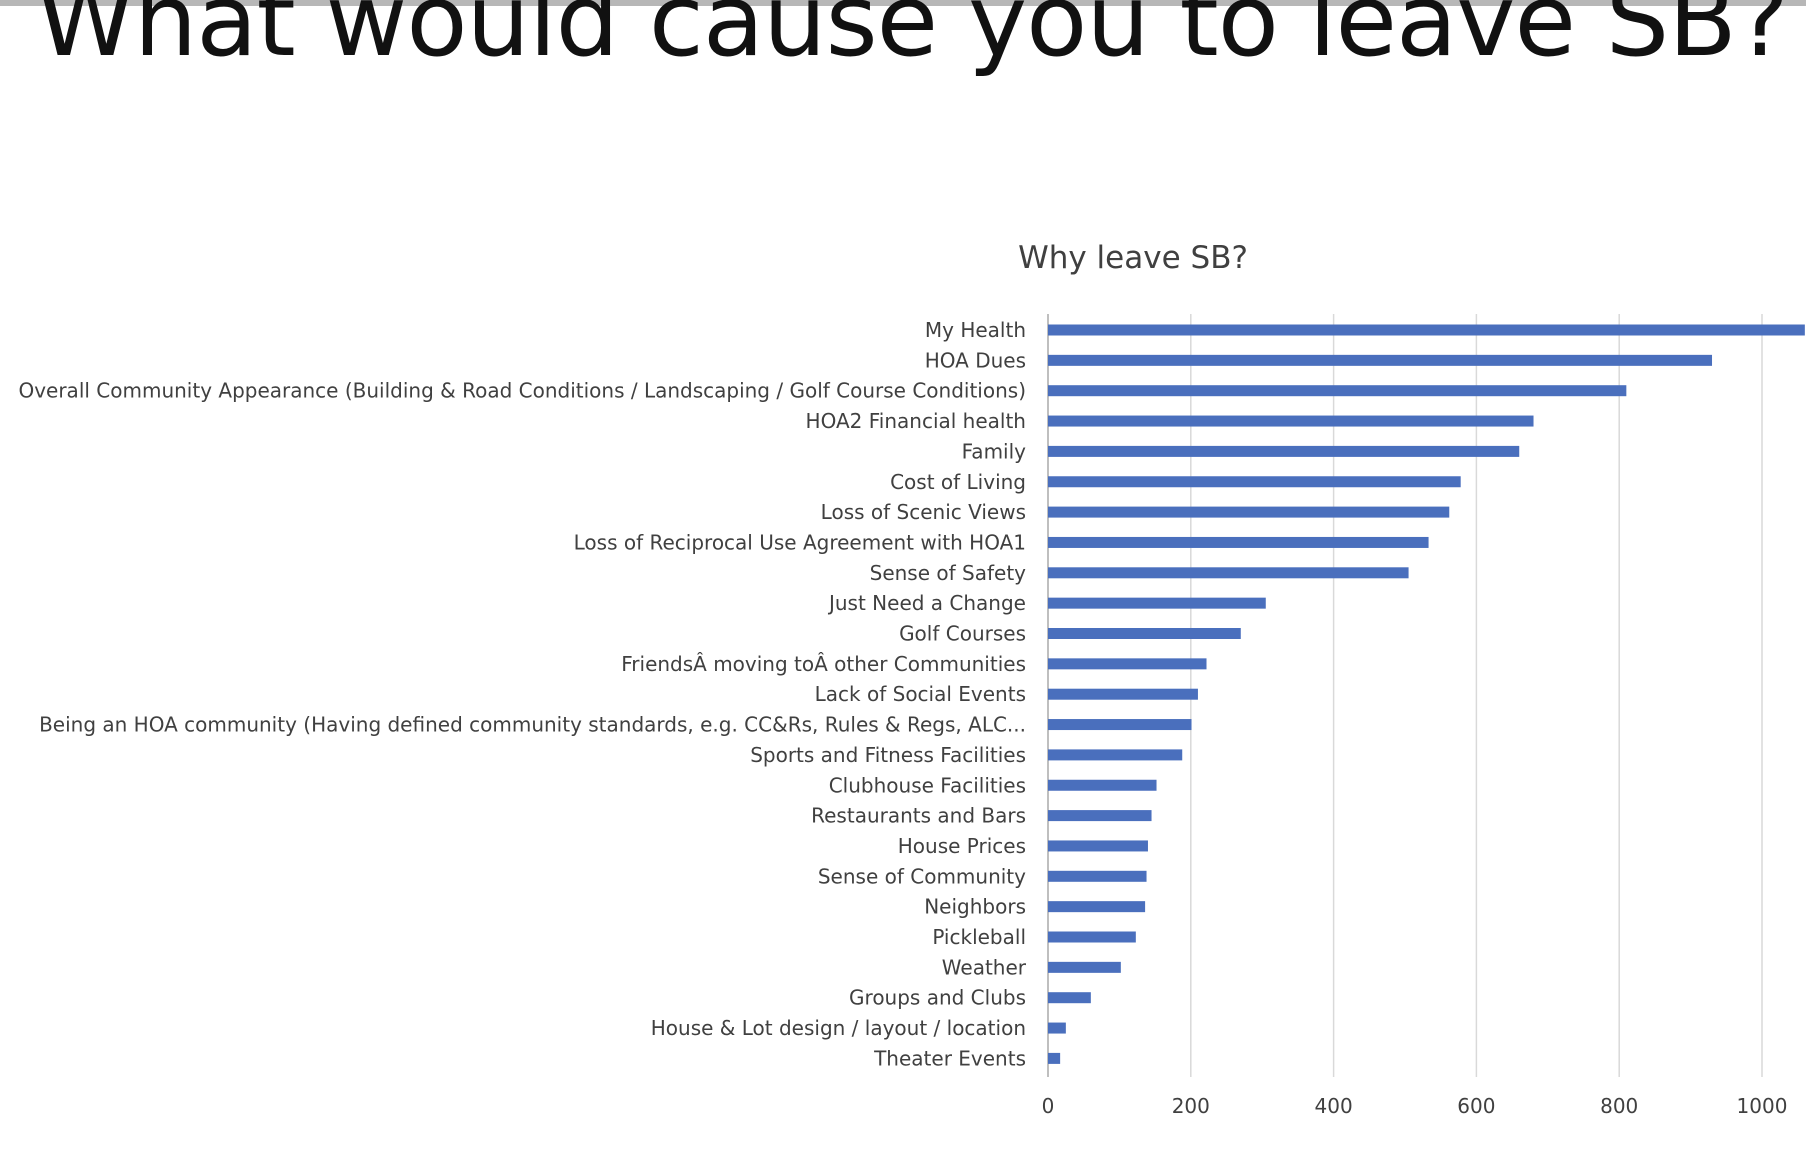 This screenshot has width=1806, height=1151. What do you see at coordinates (975, 360) in the screenshot?
I see `category-label: HOA Dues` at bounding box center [975, 360].